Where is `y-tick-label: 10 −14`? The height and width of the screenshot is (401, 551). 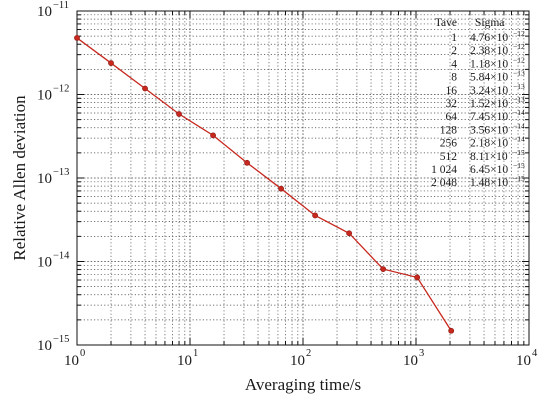
y-tick-label: 10 −14 is located at coordinates (53, 261).